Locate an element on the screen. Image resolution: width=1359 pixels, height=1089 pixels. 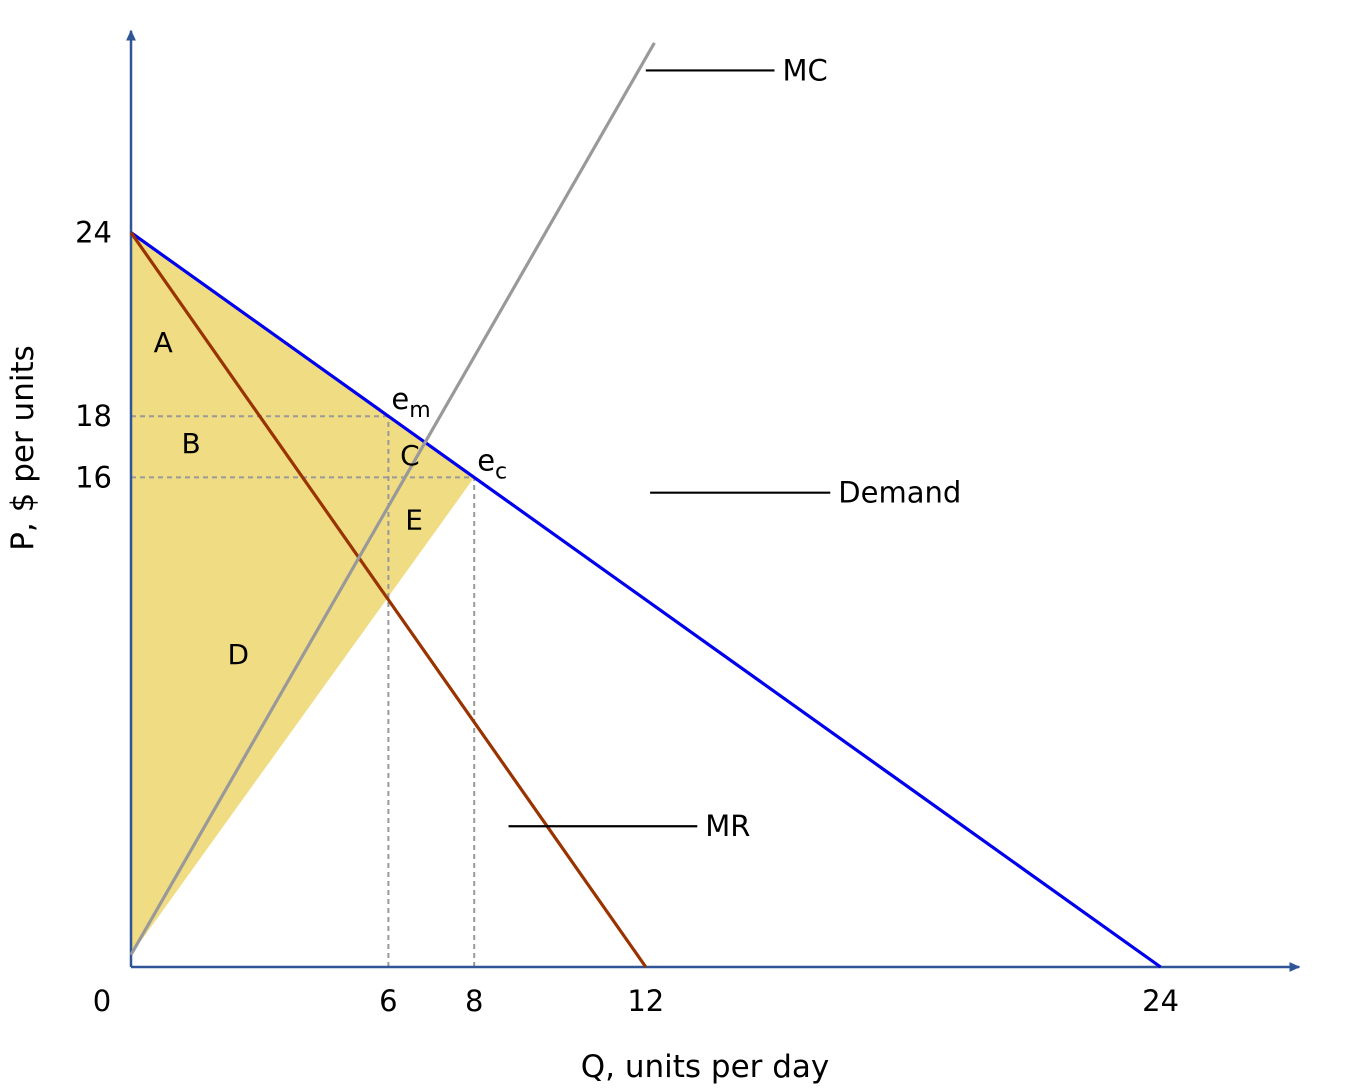
y-axis-title: P, $ per units is located at coordinates (23, 448).